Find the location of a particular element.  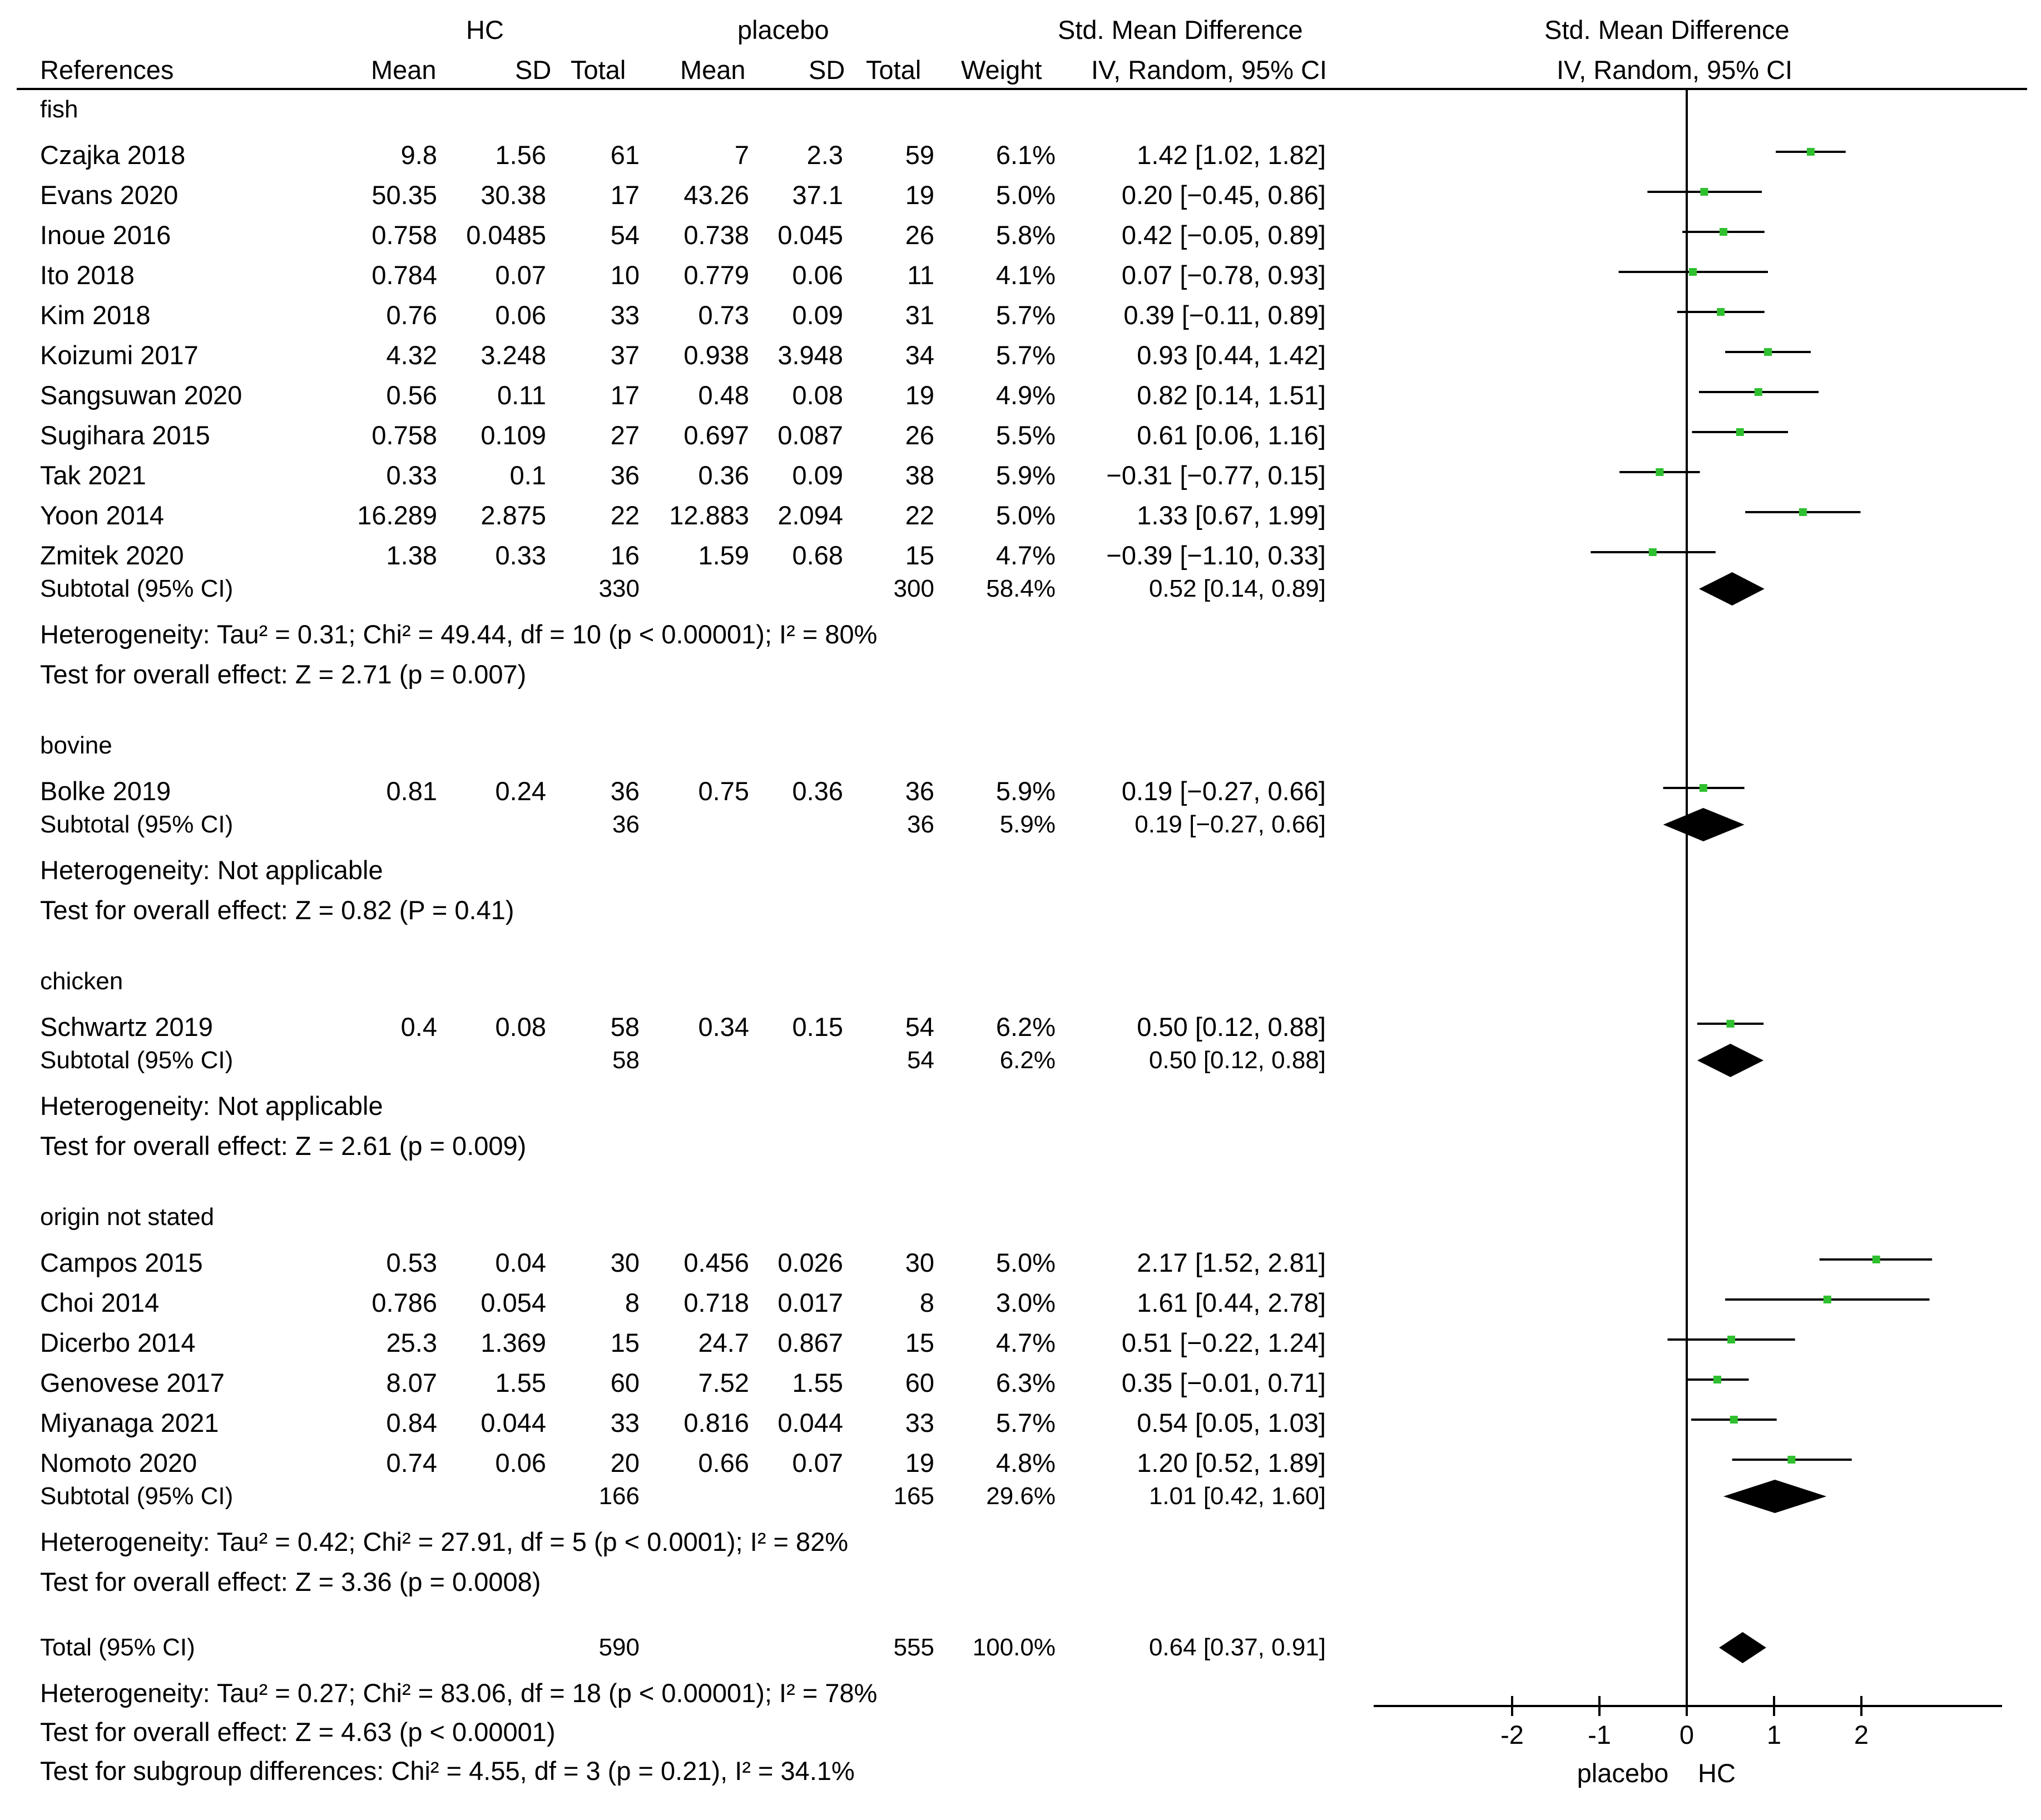

placebo-sd-cell: 0.15 is located at coordinates (818, 1027).